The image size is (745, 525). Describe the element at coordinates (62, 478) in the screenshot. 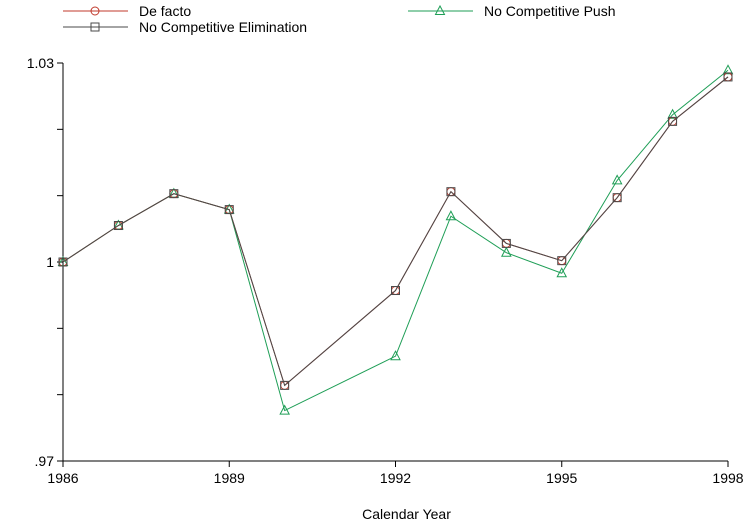

I see `x-tick-label: 1986` at that location.